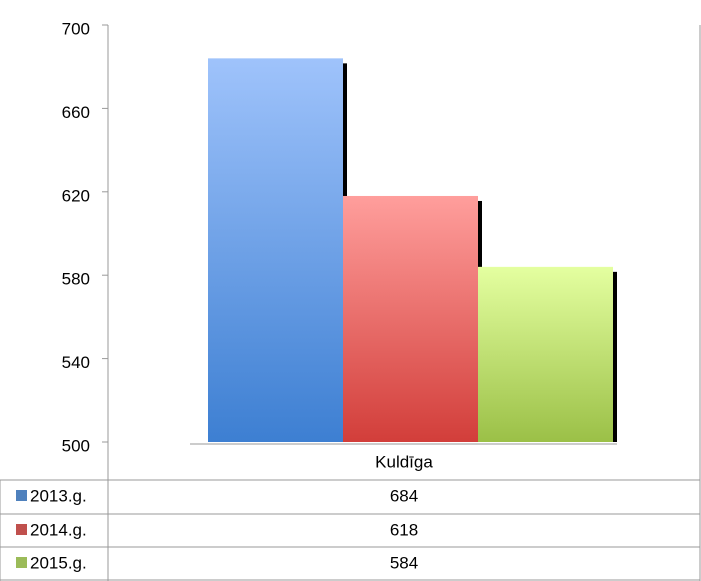  I want to click on bar-2013, so click(275, 250).